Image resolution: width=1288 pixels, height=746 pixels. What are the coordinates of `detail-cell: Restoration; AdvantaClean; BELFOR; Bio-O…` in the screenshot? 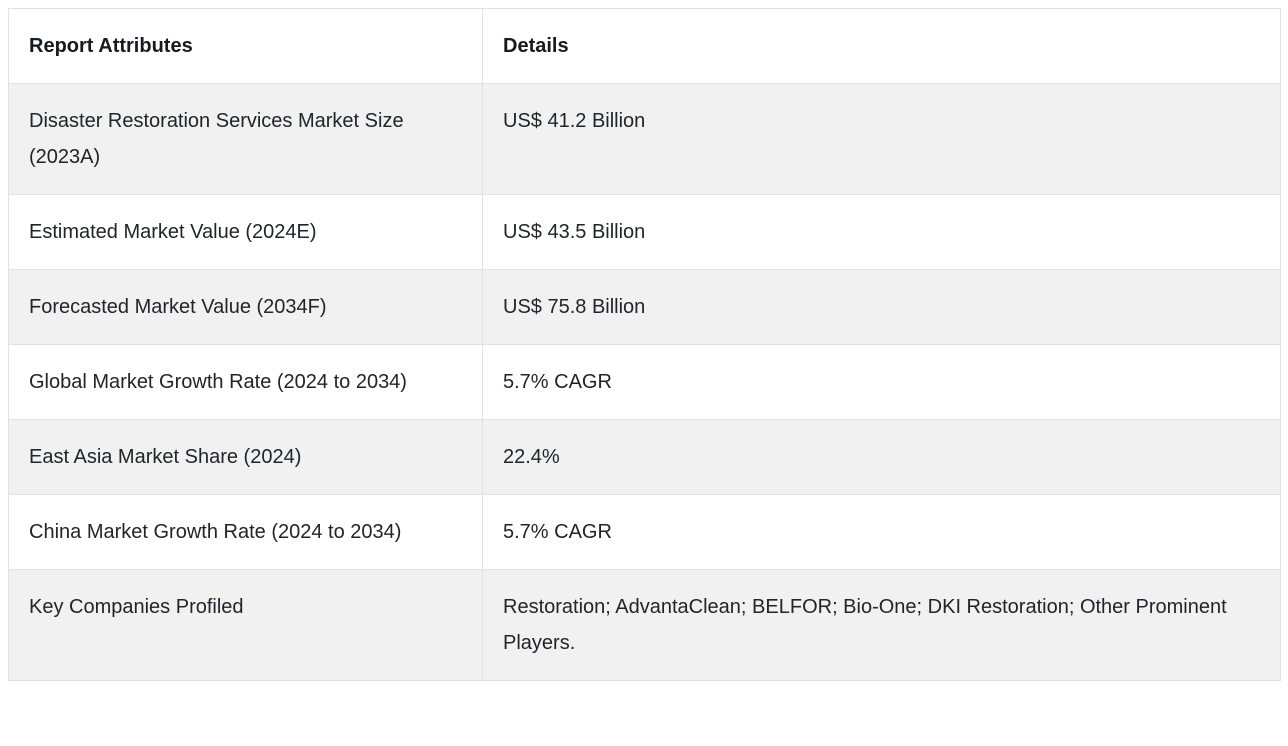 It's located at (881, 625).